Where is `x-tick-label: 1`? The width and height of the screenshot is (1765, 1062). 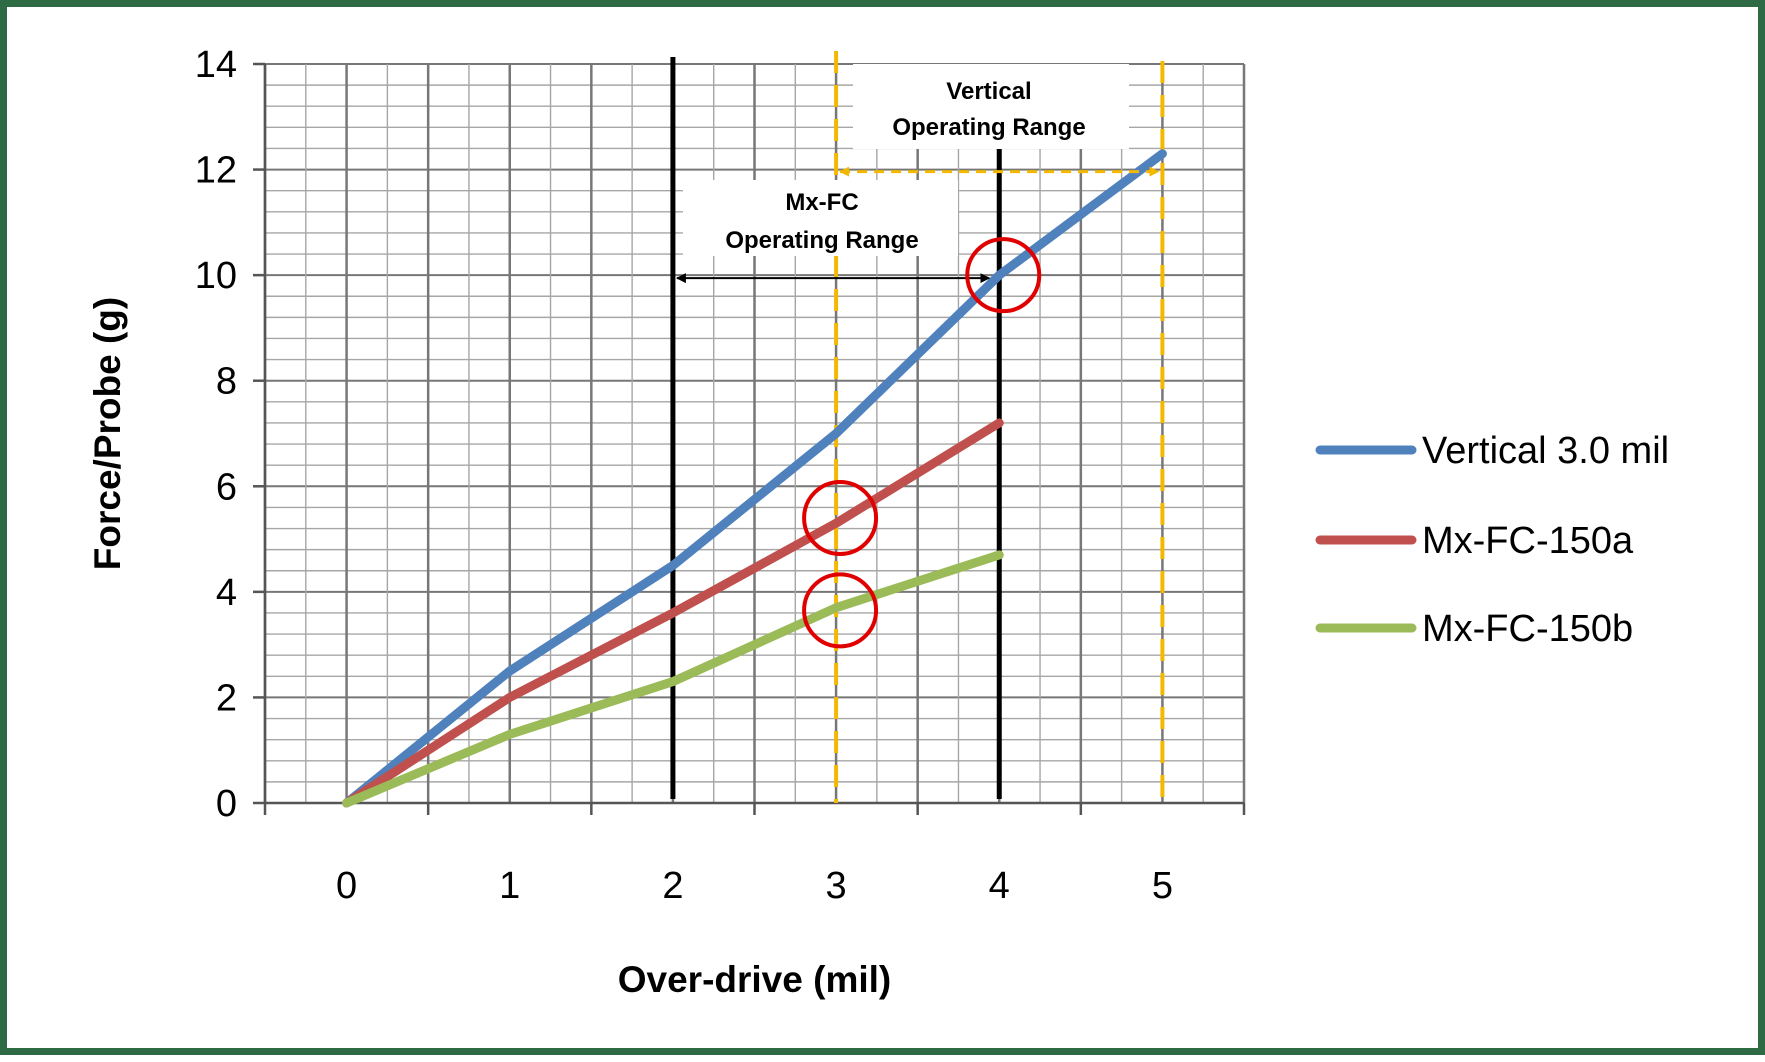 x-tick-label: 1 is located at coordinates (509, 886).